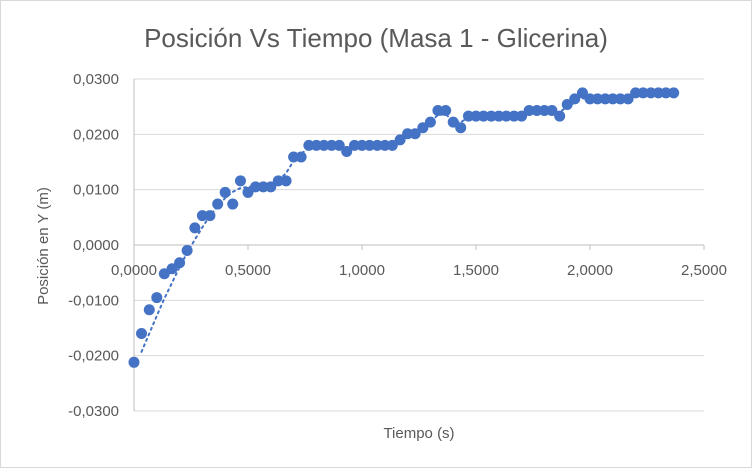  Describe the element at coordinates (93, 356) in the screenshot. I see `y-tick-label: -0,0200` at that location.